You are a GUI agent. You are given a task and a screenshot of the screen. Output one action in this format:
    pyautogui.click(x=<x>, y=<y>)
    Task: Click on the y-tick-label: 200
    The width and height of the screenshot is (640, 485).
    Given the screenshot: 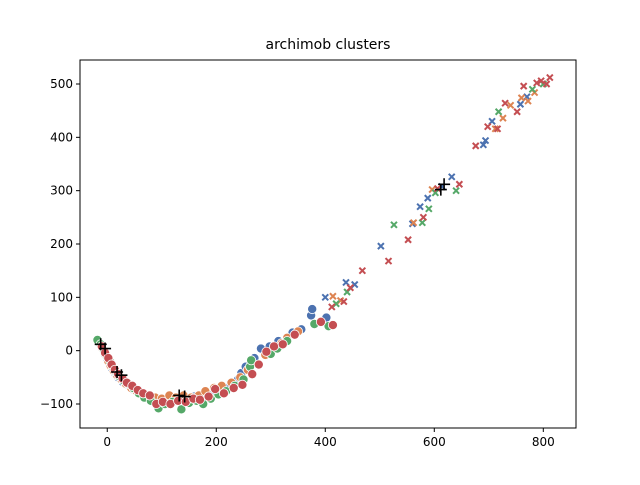 What is the action you would take?
    pyautogui.click(x=61, y=244)
    